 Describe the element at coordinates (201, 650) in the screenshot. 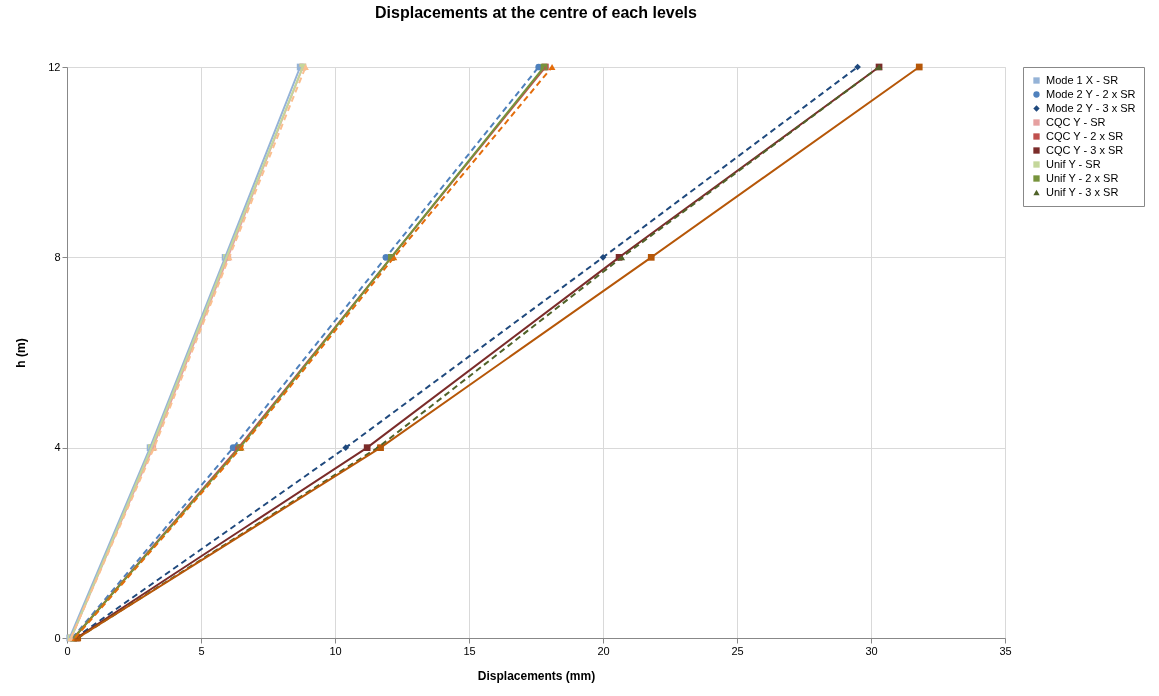

I see `x-tick-label: 5` at that location.